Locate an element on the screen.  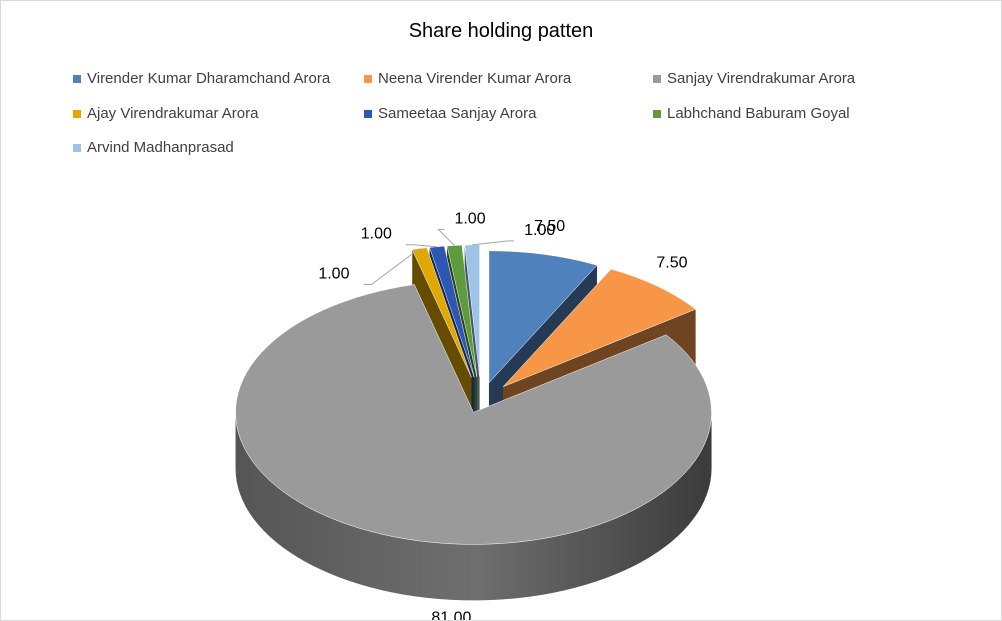
legend-label: Ajay Virendrakumar Arora is located at coordinates (173, 113).